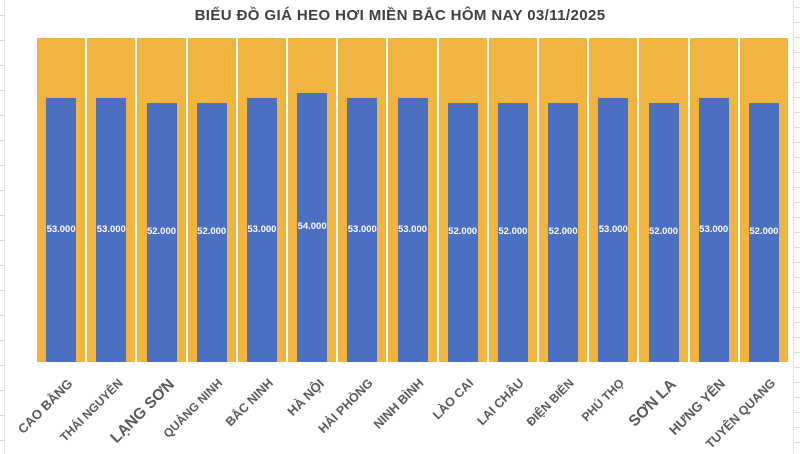  I want to click on bar-value-label: 54.000, so click(312, 227).